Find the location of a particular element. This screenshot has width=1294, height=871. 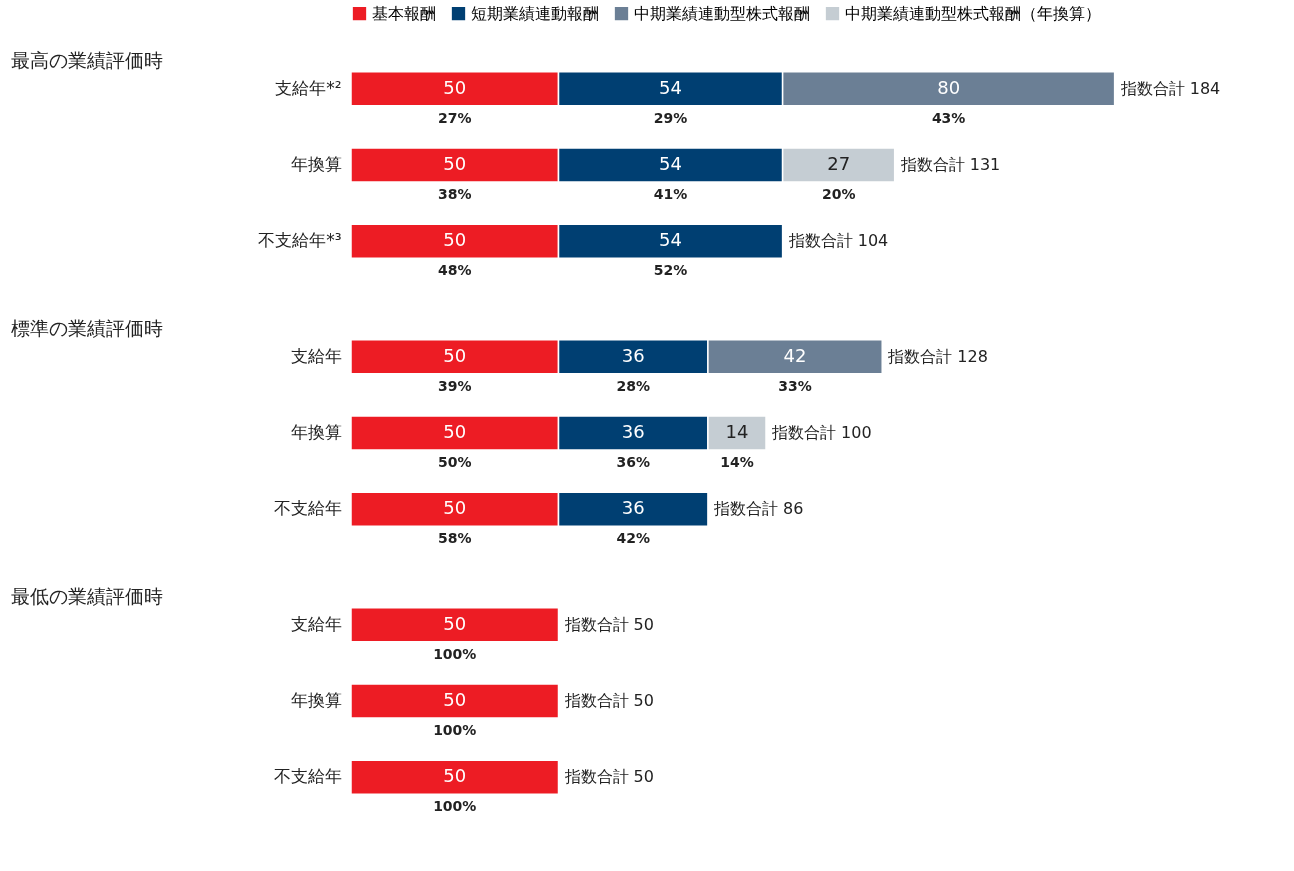

data-label: 27 is located at coordinates (839, 163).